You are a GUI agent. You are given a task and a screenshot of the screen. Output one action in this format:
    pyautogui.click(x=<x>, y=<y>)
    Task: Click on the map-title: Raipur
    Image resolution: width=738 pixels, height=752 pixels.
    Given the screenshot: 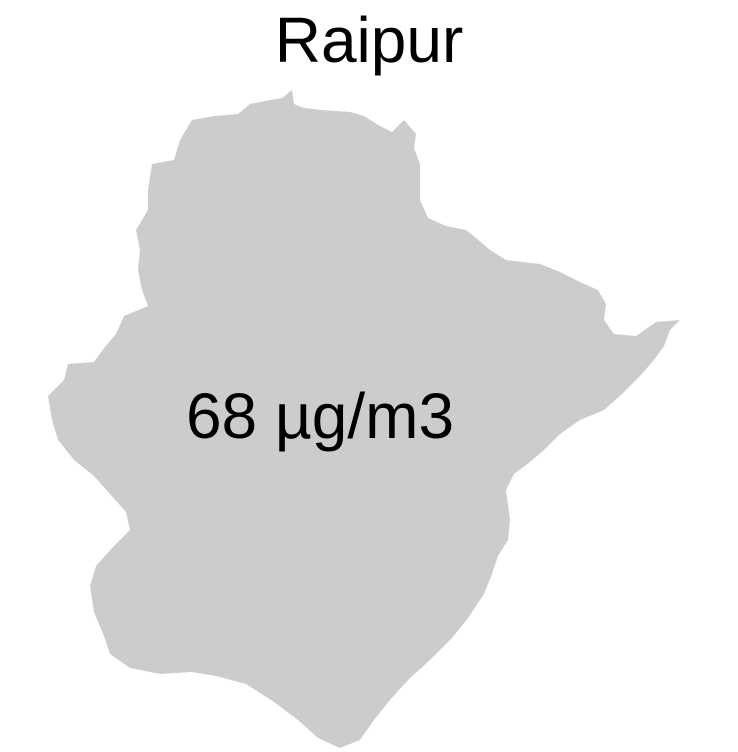 What is the action you would take?
    pyautogui.click(x=369, y=40)
    